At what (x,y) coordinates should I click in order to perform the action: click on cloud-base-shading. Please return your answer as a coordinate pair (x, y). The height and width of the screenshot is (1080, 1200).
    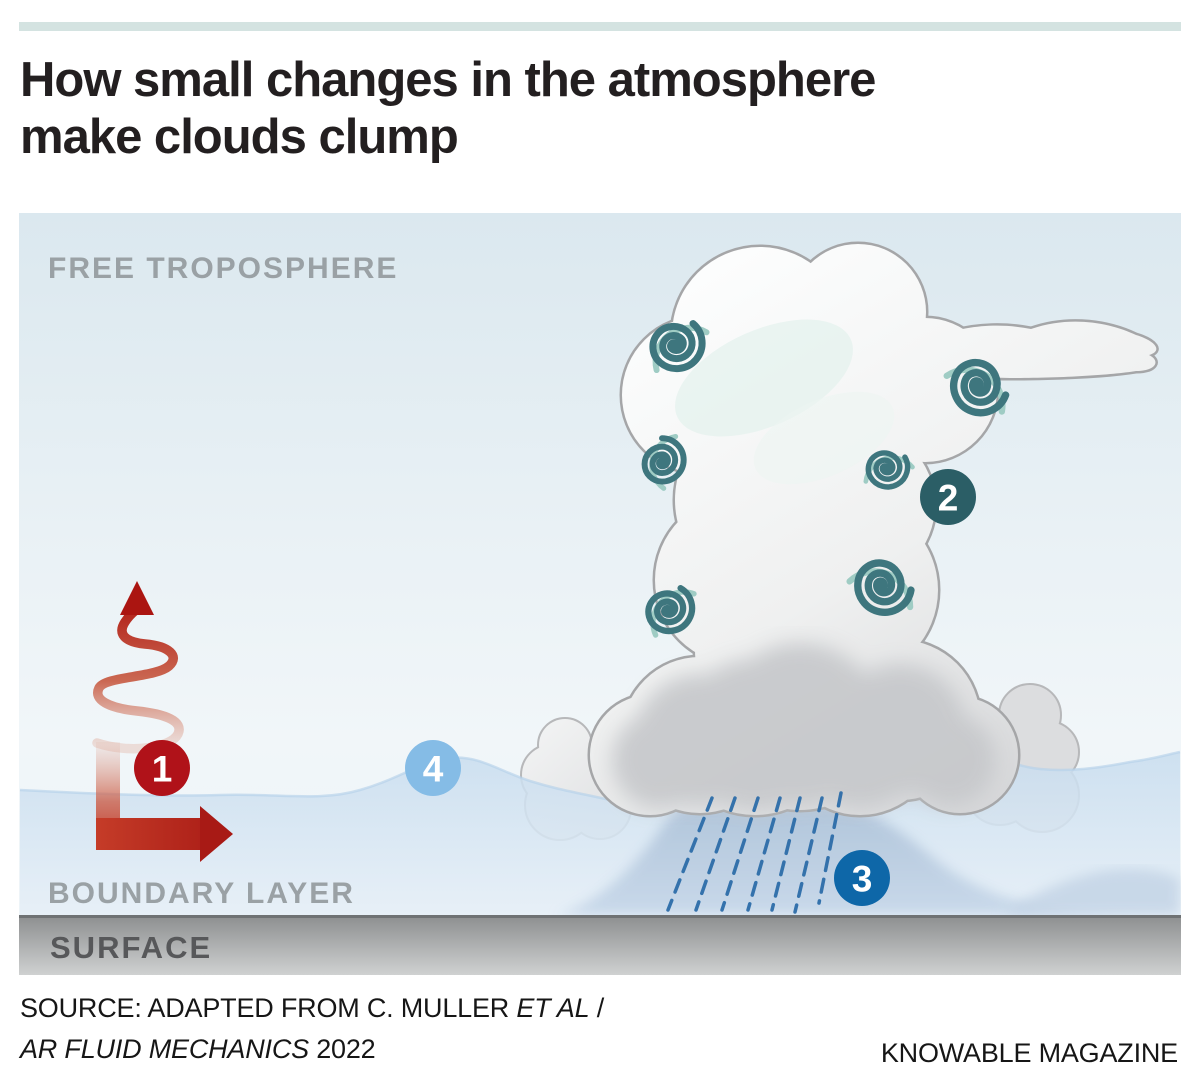
    Looking at the image, I should click on (804, 727).